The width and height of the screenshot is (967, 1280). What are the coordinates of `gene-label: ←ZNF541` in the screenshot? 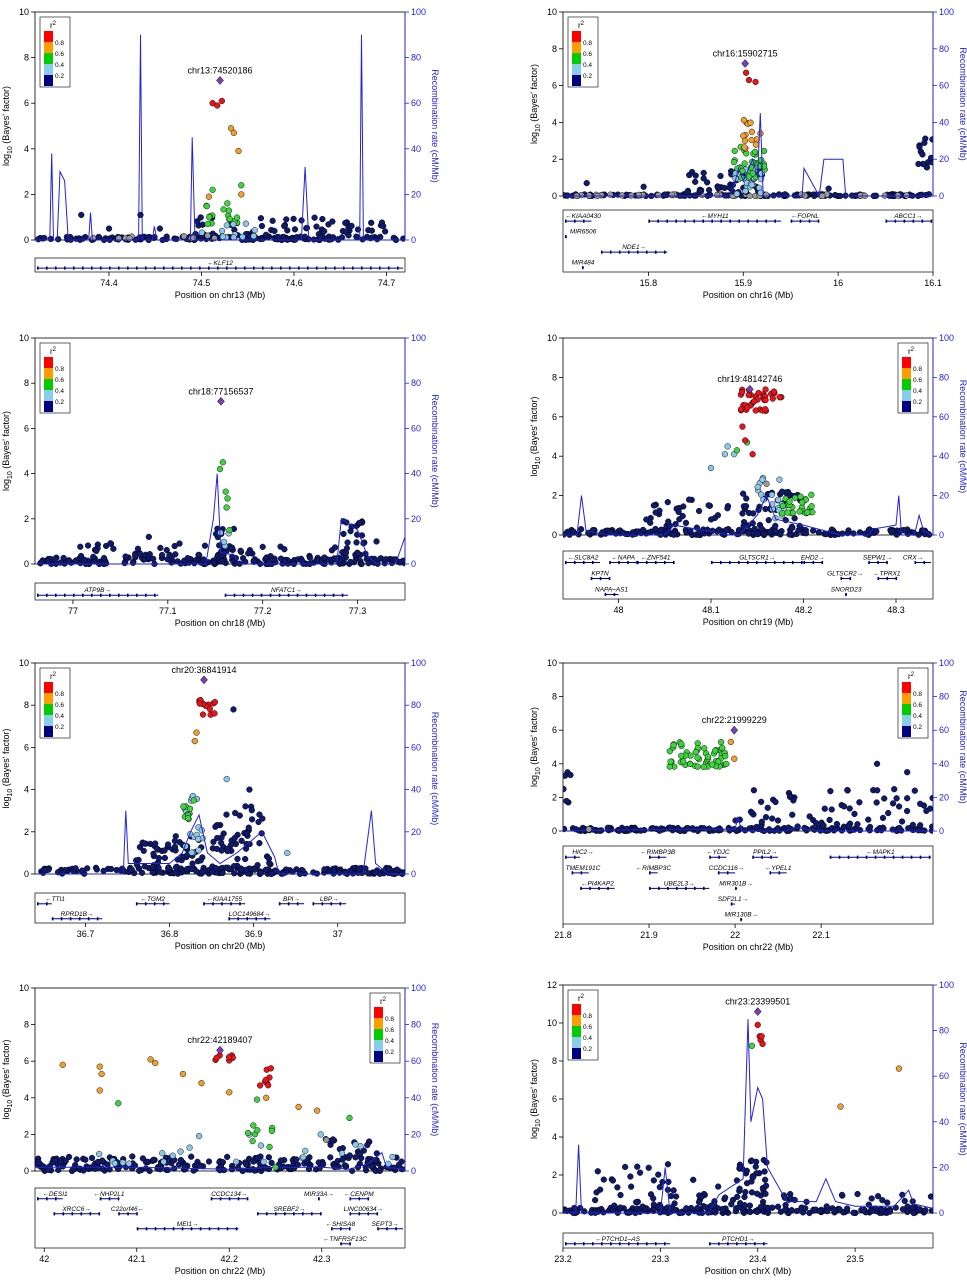 It's located at (656, 558).